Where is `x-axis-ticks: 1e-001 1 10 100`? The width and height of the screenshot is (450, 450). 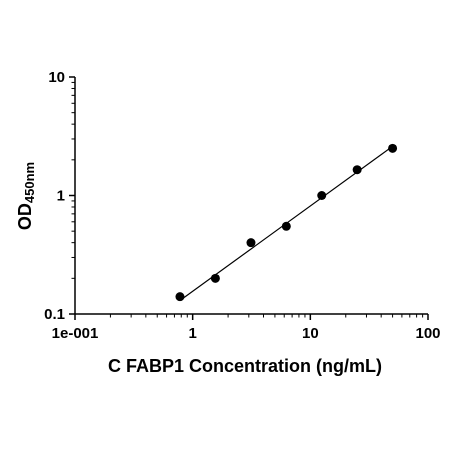
x-axis-ticks: 1e-001 1 10 100 is located at coordinates (246, 328).